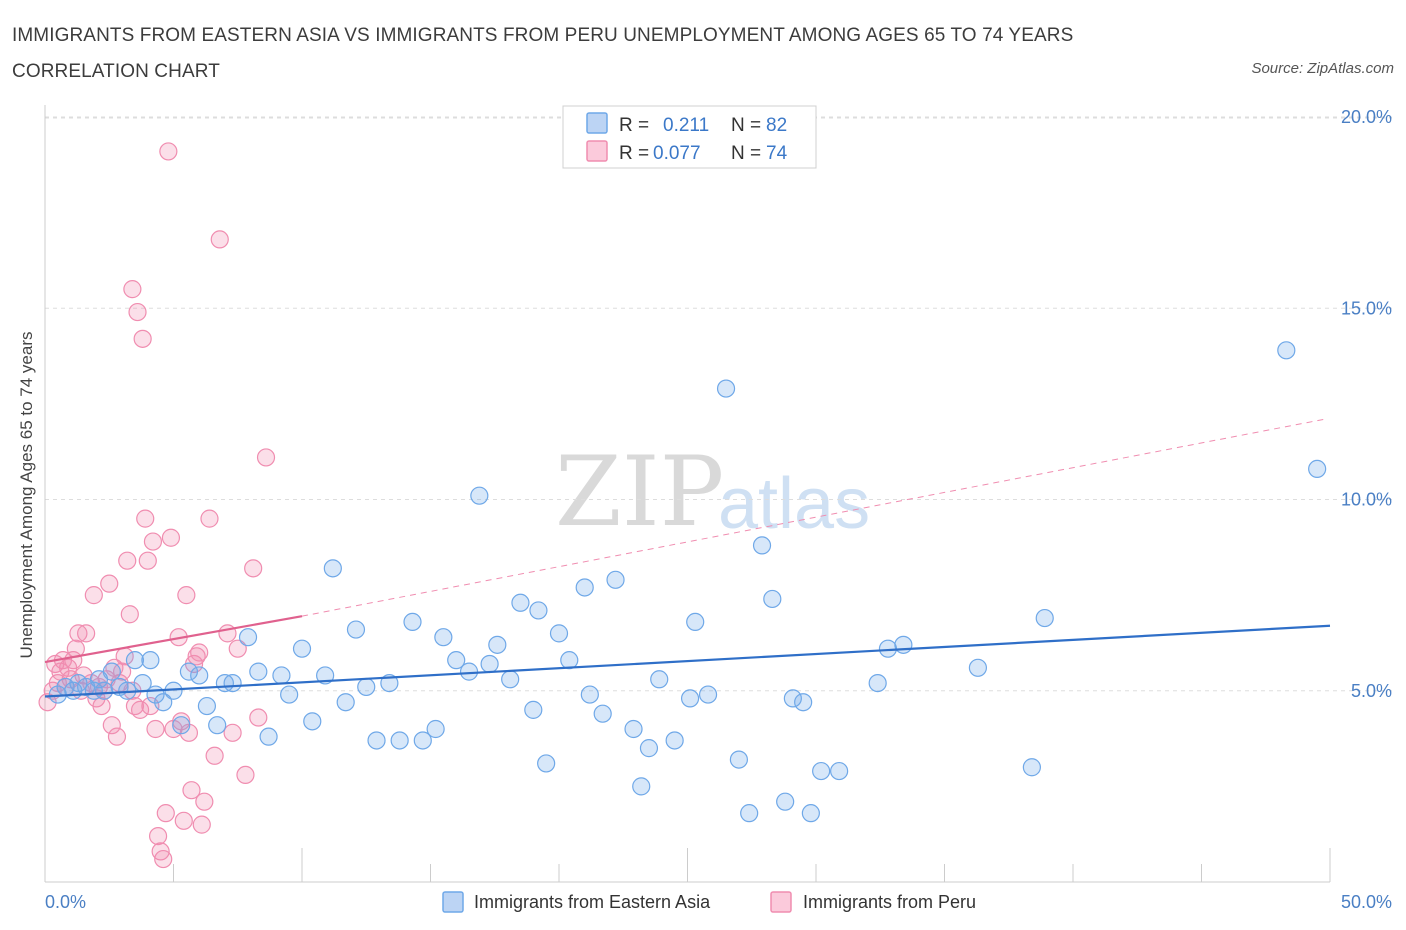 This screenshot has width=1406, height=930. I want to click on legend-r-value-2: 0.077, so click(677, 153).